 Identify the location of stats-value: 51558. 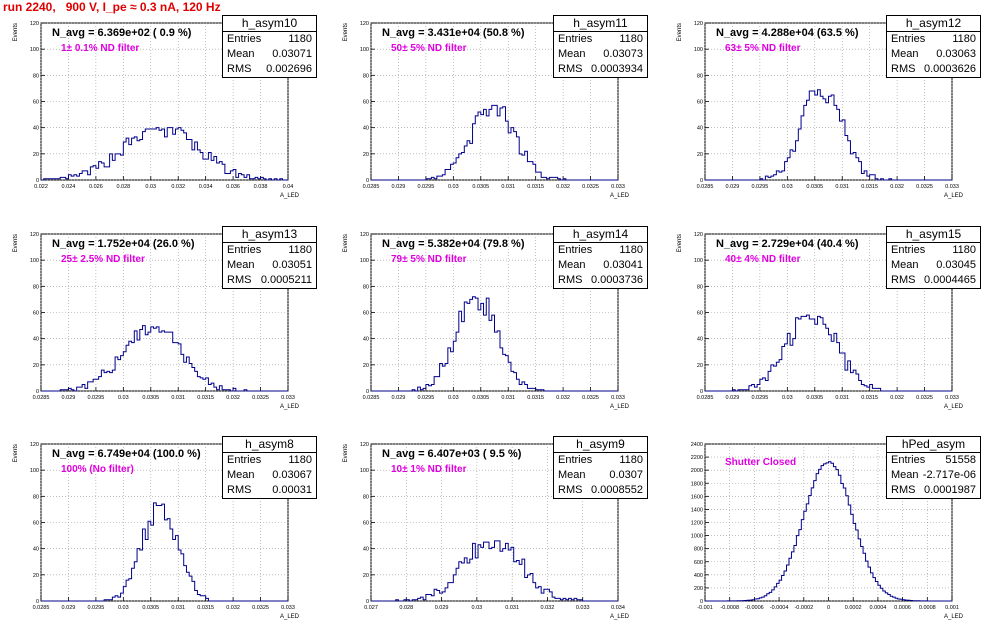
(960, 460).